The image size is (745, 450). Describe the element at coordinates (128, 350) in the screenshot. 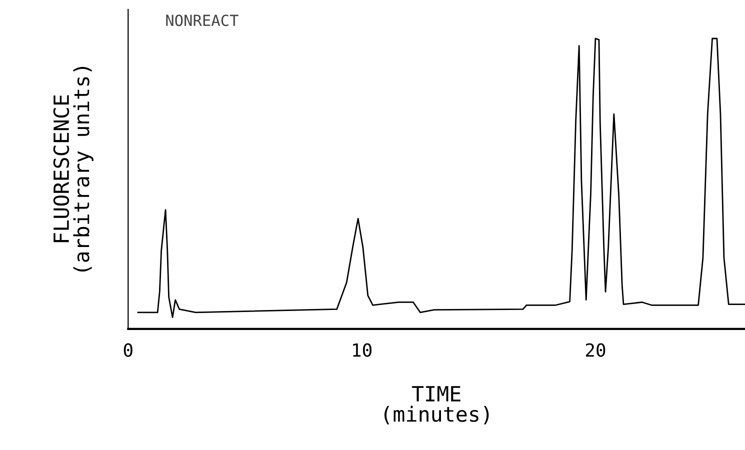

I see `x-tick-label: 0` at that location.